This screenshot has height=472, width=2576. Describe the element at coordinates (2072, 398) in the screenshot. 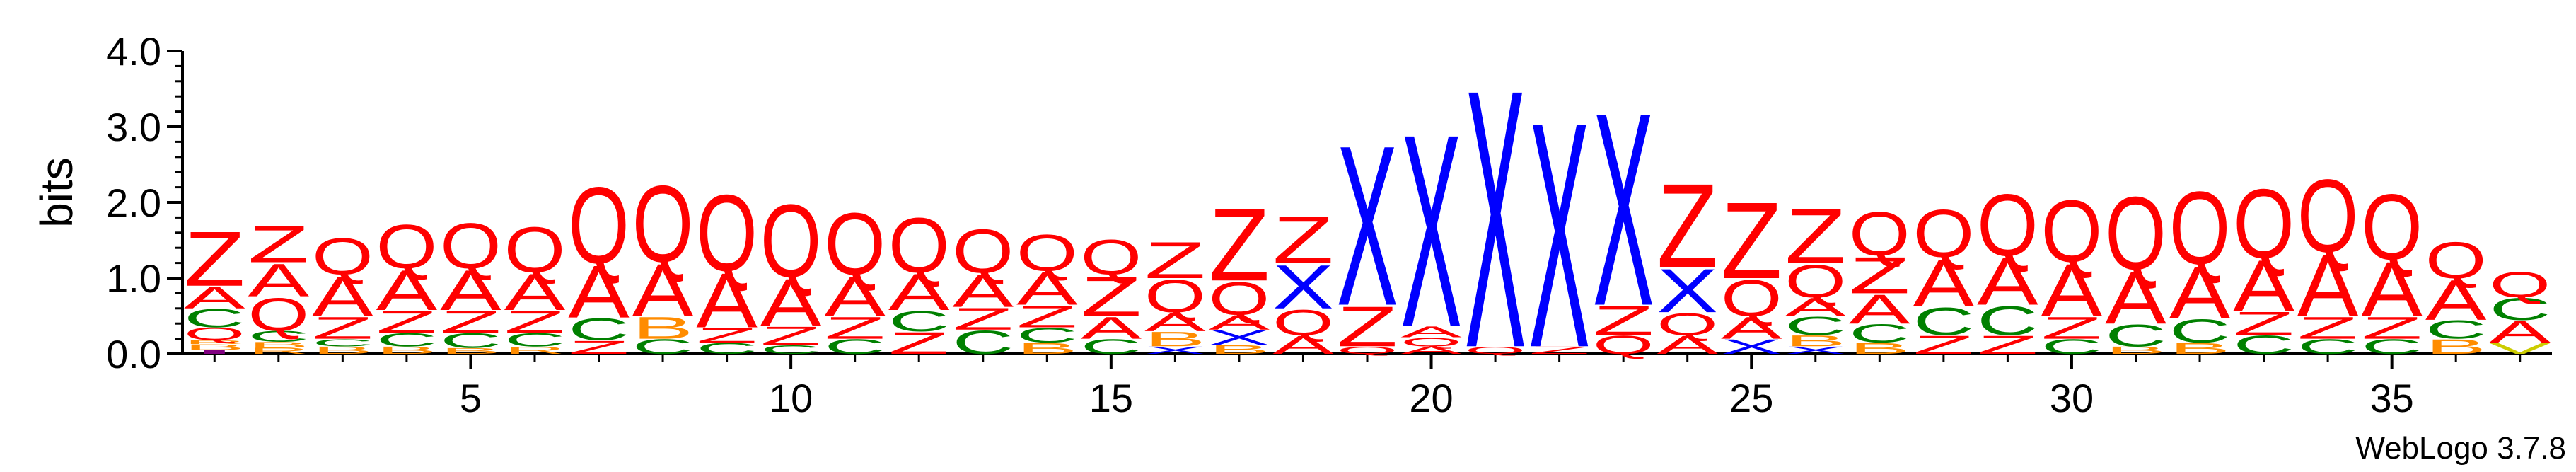

I see `x-tick-label: 30` at that location.